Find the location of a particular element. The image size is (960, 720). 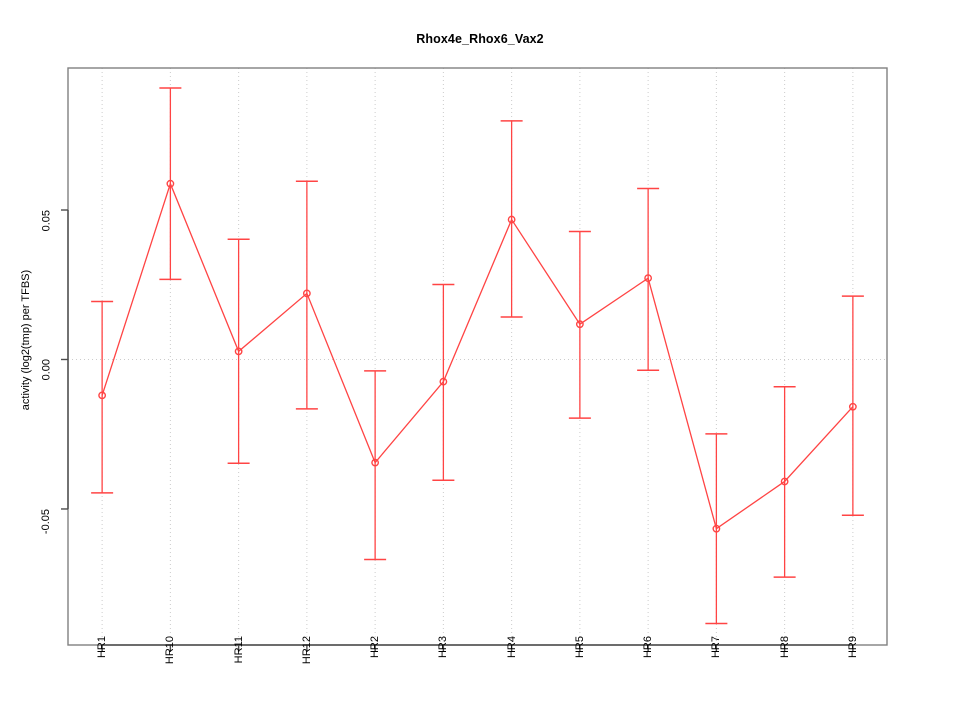

x-tick-label: HR12 is located at coordinates (306, 650).